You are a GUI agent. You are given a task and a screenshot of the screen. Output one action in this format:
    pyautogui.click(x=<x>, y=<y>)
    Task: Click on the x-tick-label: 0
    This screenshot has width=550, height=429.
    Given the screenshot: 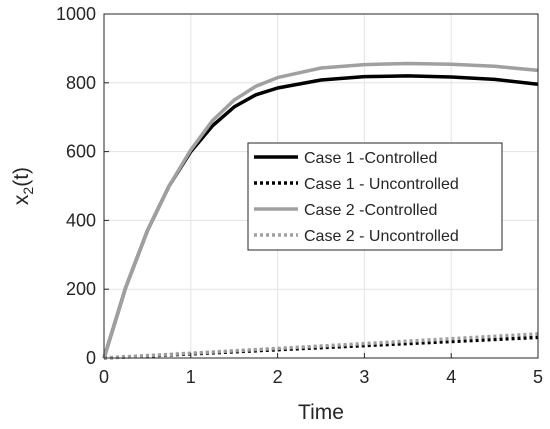 What is the action you would take?
    pyautogui.click(x=104, y=377)
    